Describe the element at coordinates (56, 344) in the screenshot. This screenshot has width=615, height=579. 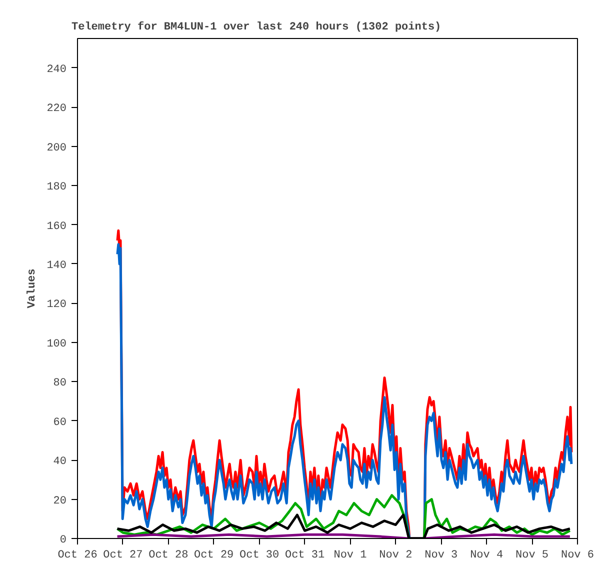
I see `y-tick-label: 100` at that location.